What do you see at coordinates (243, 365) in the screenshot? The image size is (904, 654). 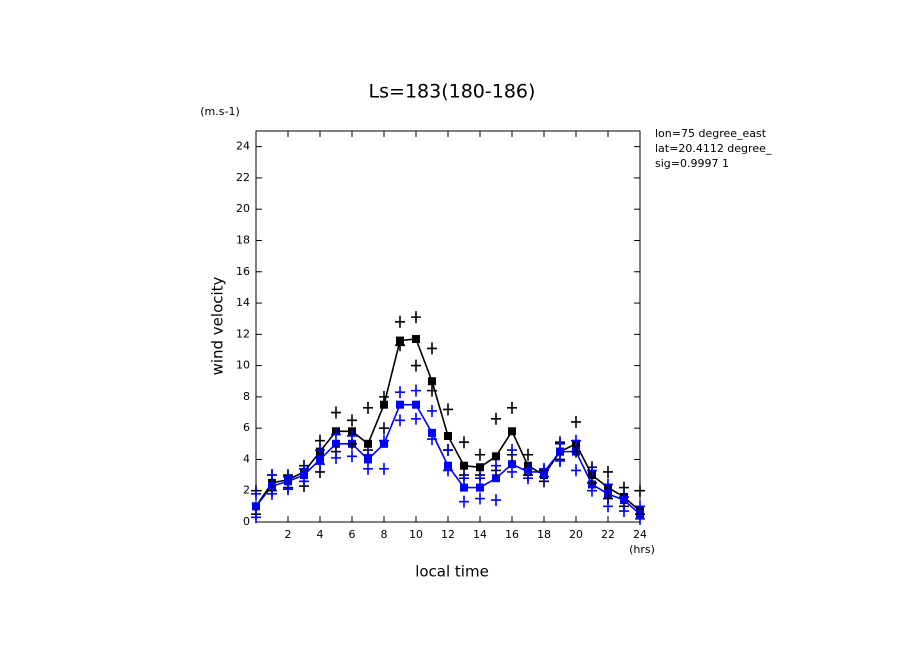 I see `y-tick-label: 10` at bounding box center [243, 365].